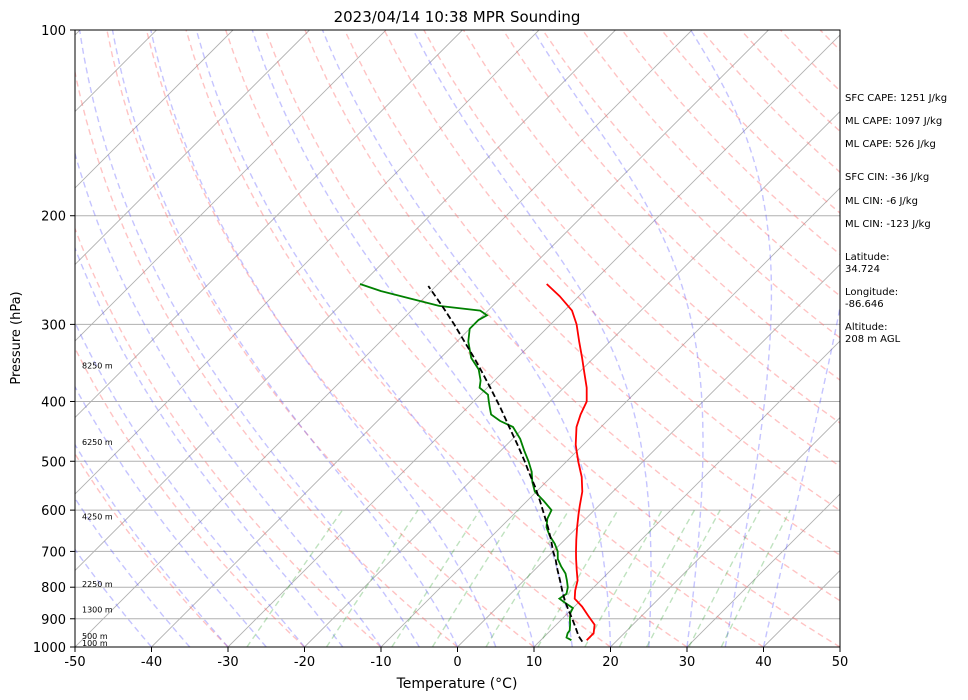 This screenshot has height=700, width=968. What do you see at coordinates (571, 462) in the screenshot?
I see `temperature-line` at bounding box center [571, 462].